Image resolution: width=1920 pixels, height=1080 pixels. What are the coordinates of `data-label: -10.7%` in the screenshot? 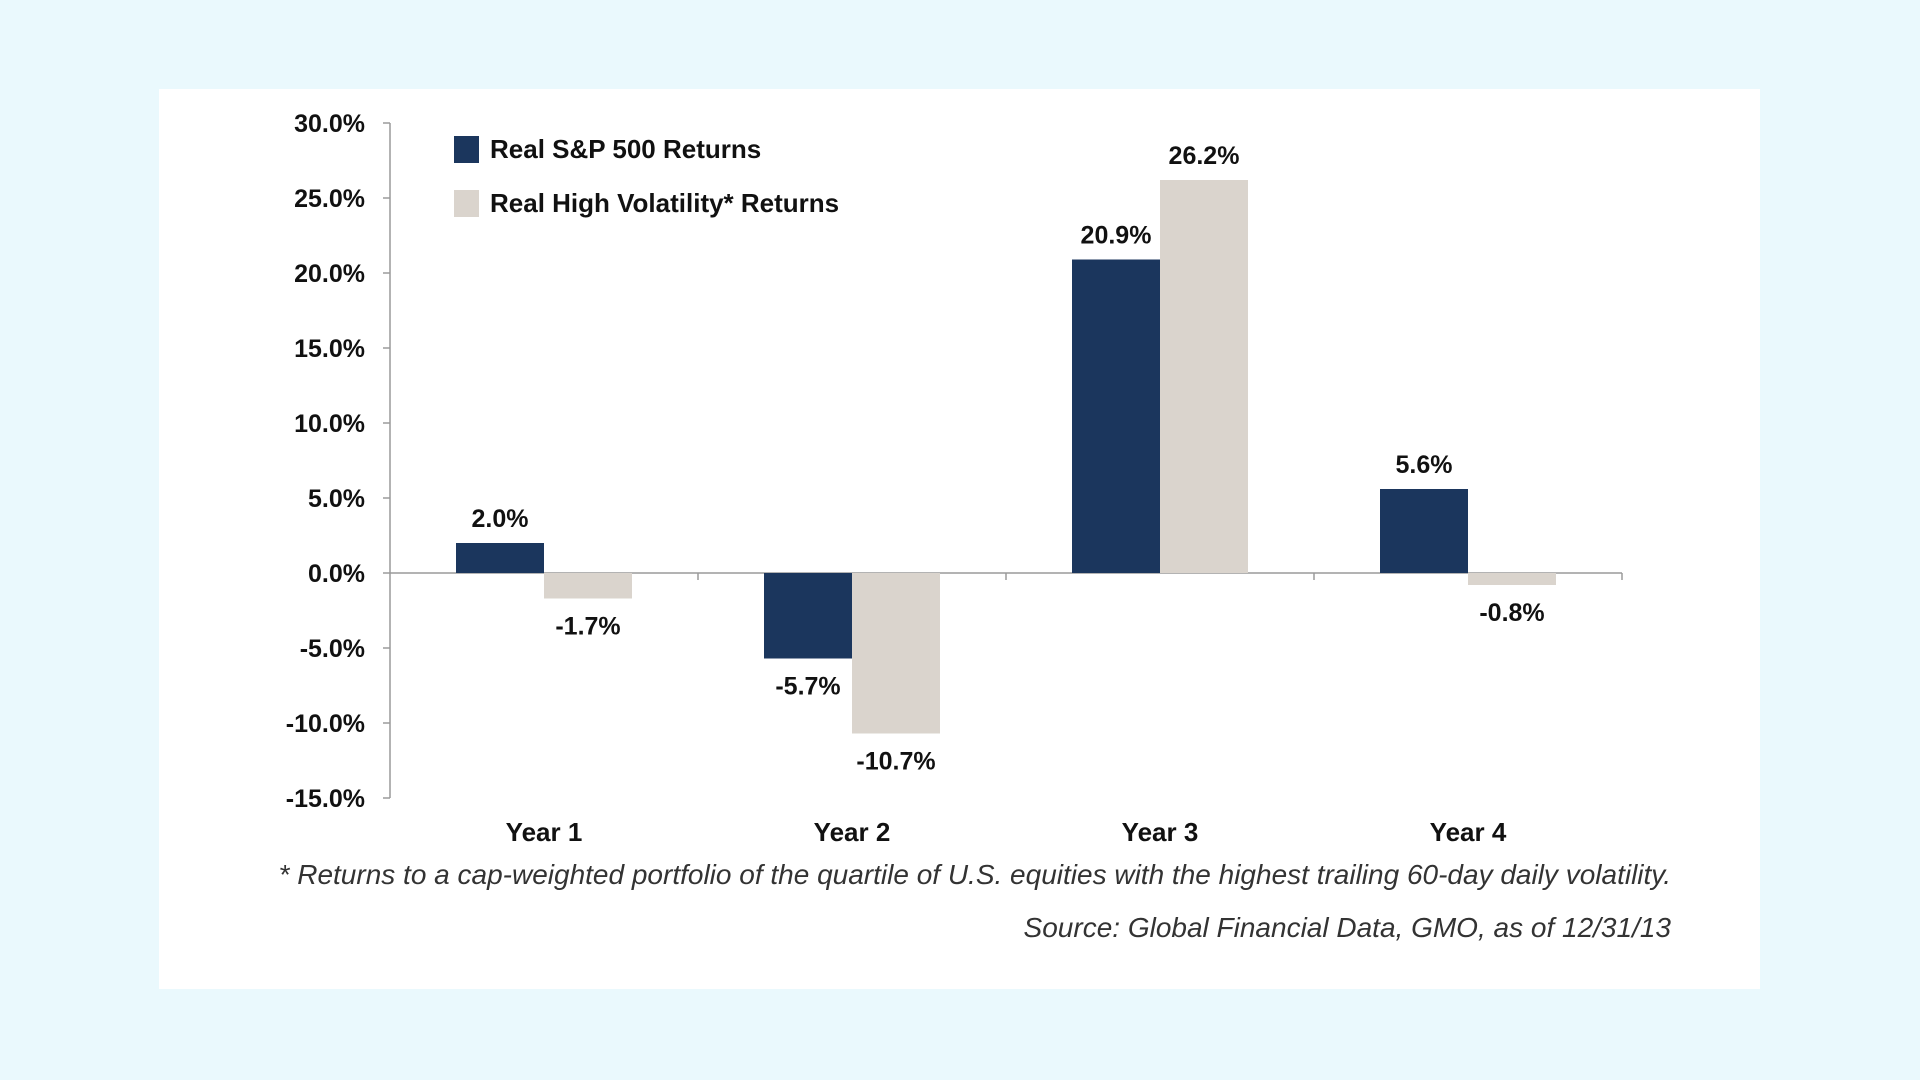 It's located at (895, 762).